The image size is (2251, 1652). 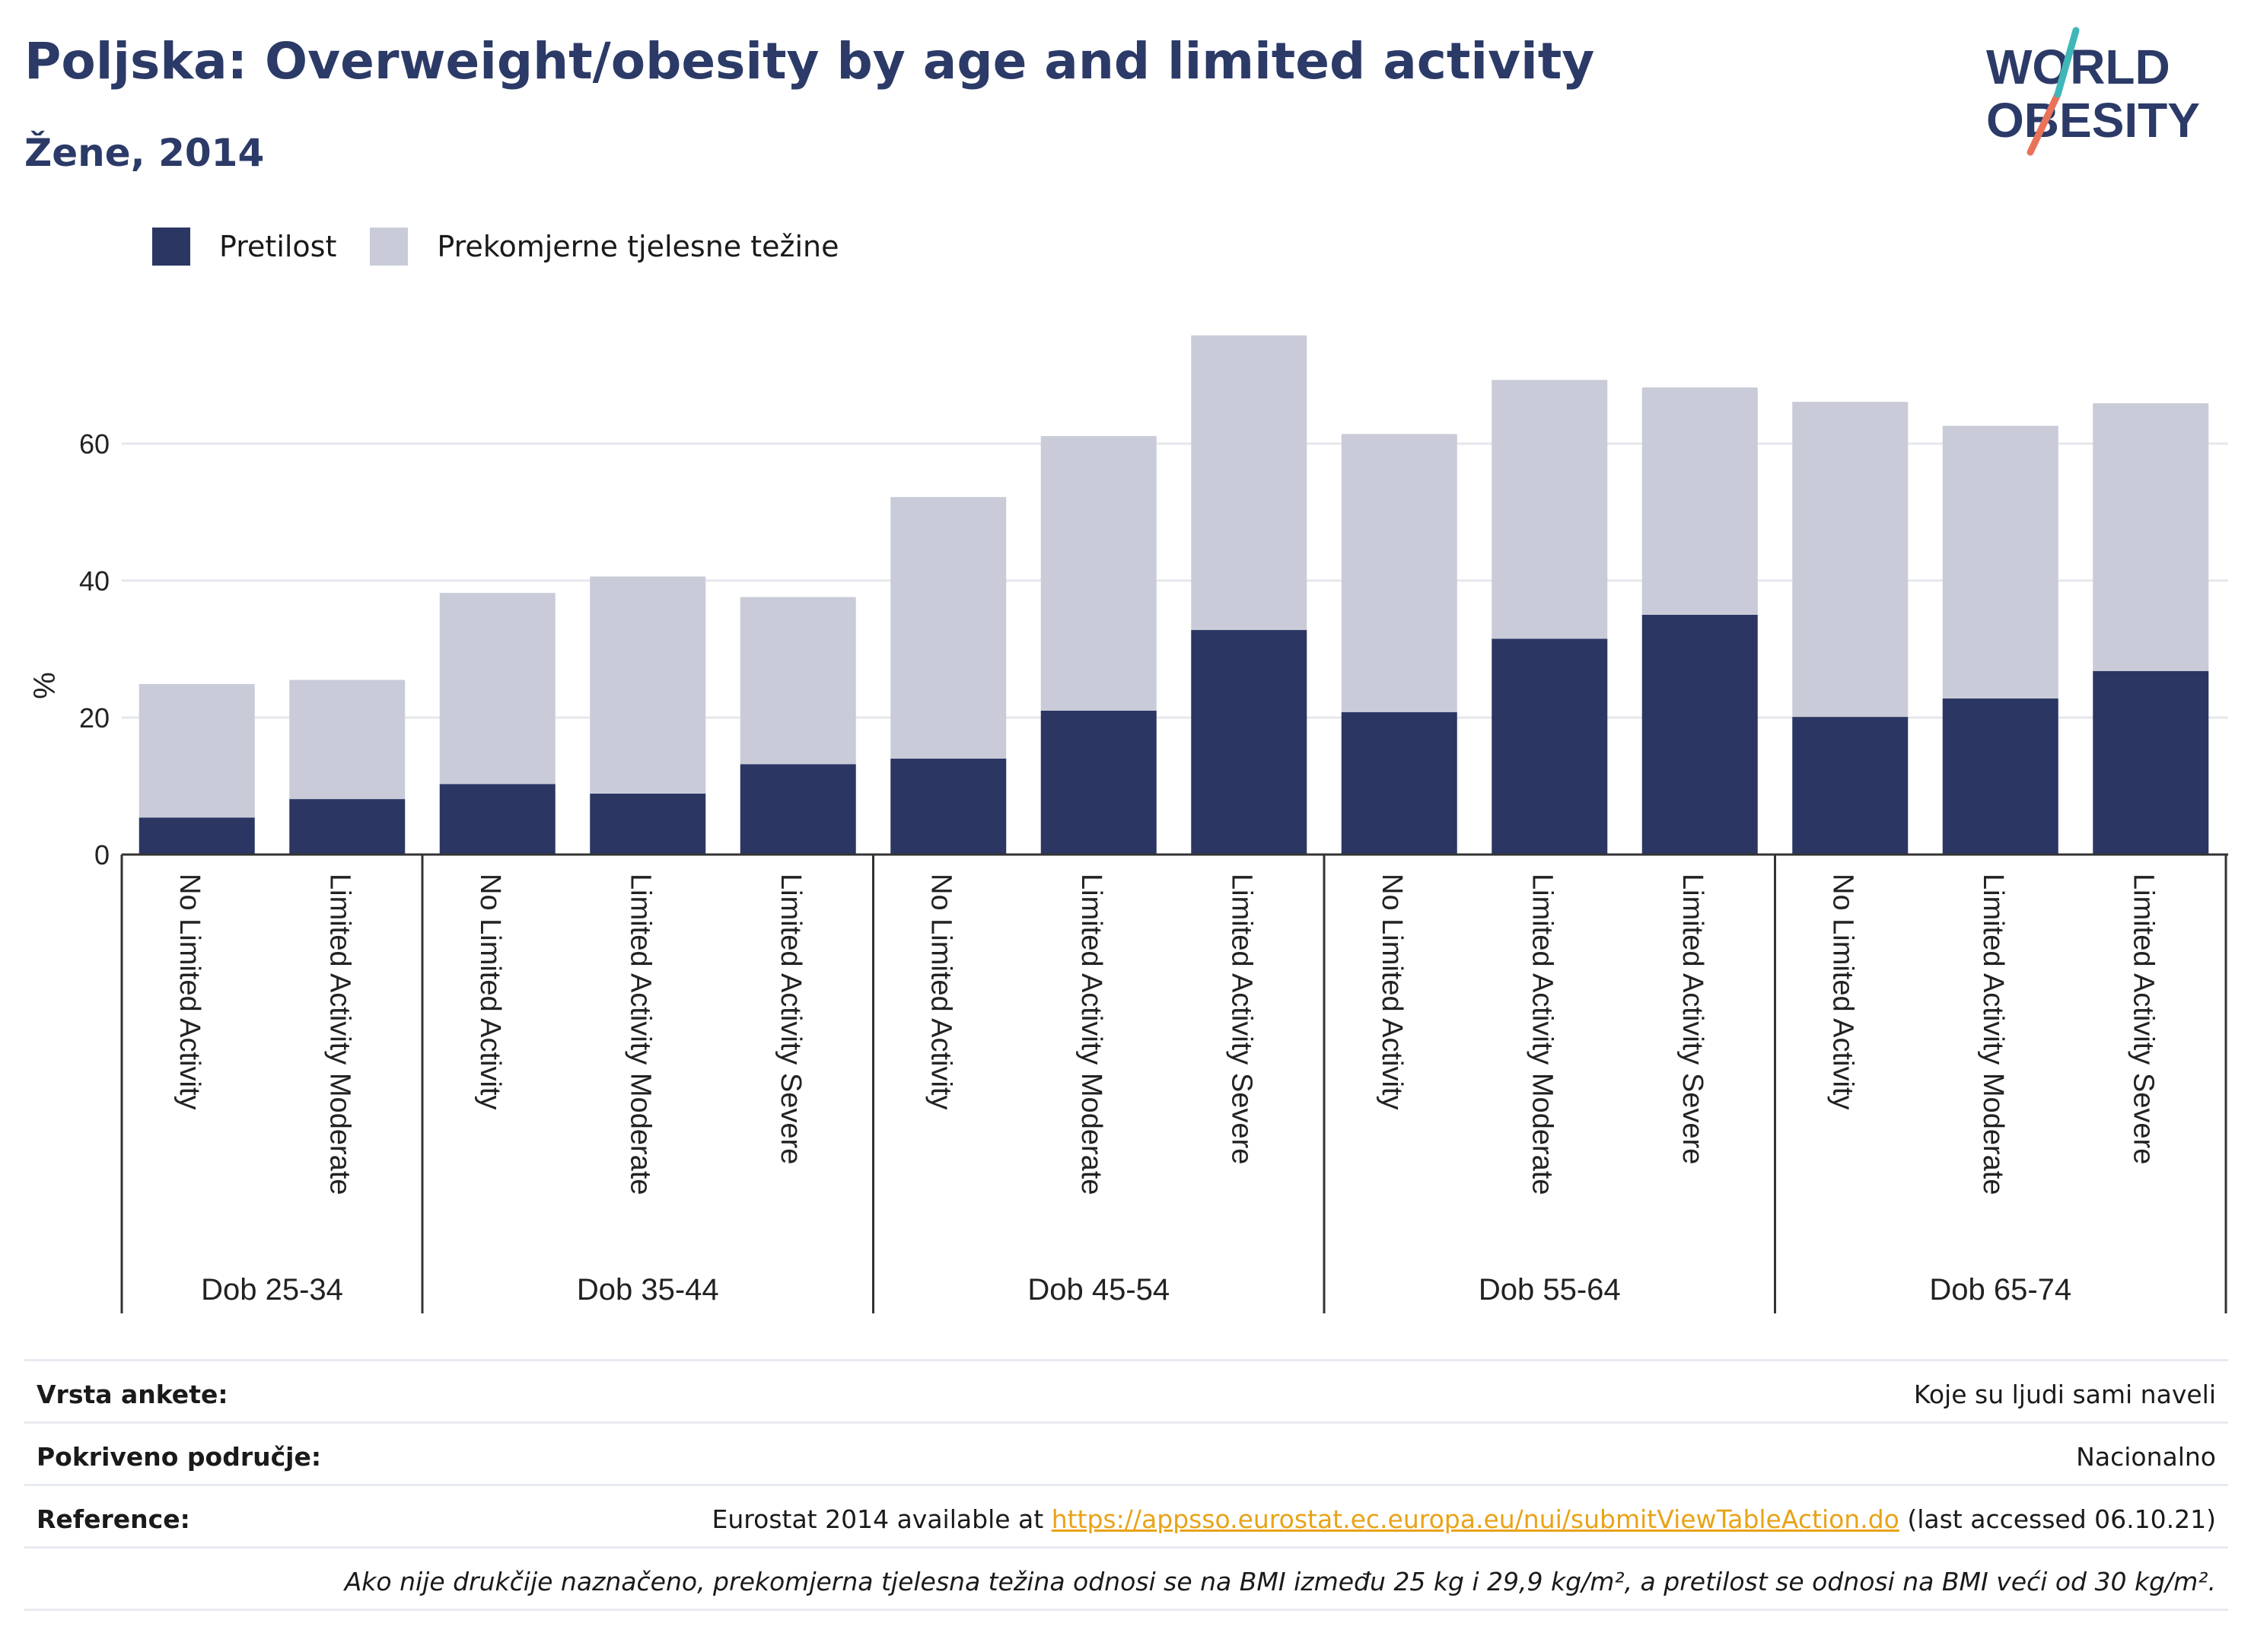 What do you see at coordinates (648, 1290) in the screenshot?
I see `x-group-label: Dob 35-44` at bounding box center [648, 1290].